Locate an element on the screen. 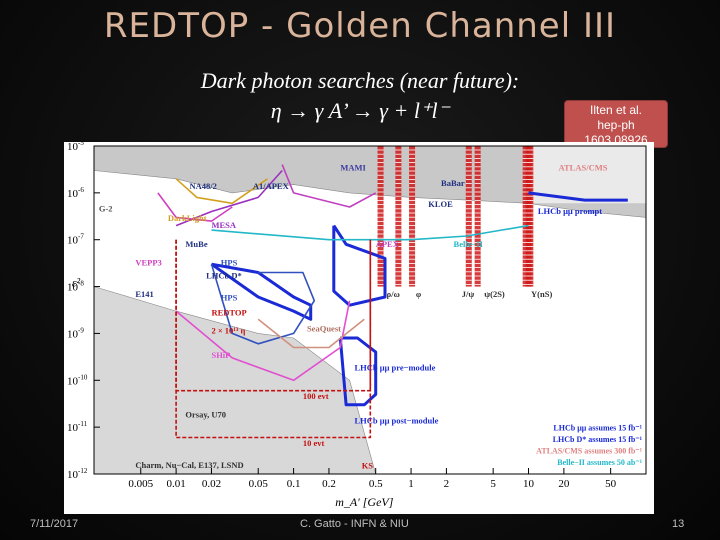 The height and width of the screenshot is (540, 720). plot-label: ATLAS/CMS is located at coordinates (583, 168).